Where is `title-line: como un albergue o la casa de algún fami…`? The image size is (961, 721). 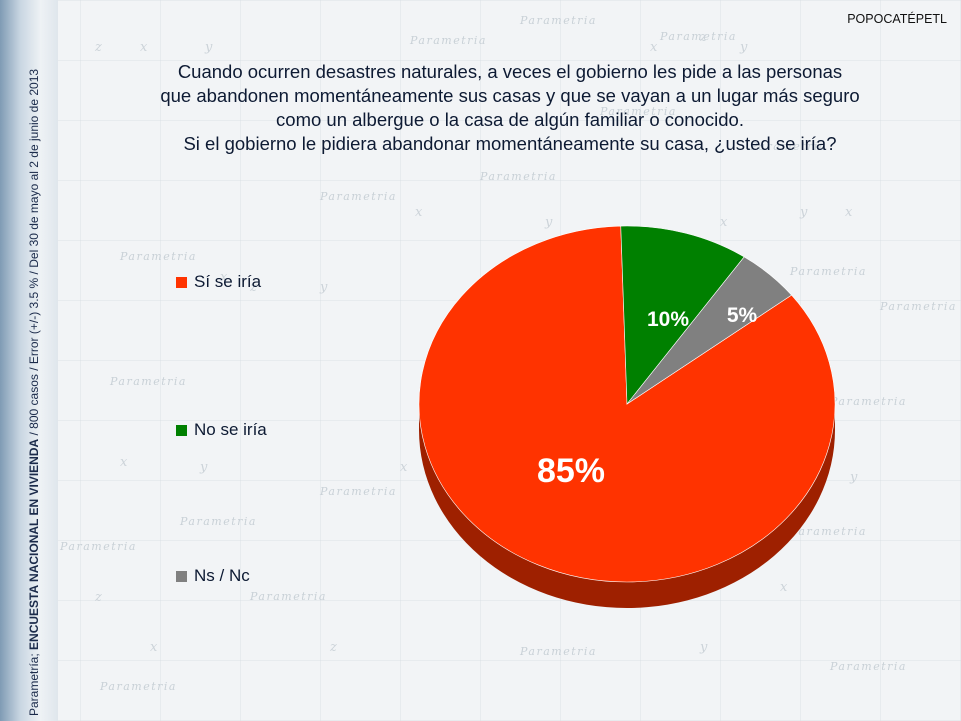
title-line: como un albergue o la casa de algún fami… is located at coordinates (510, 119).